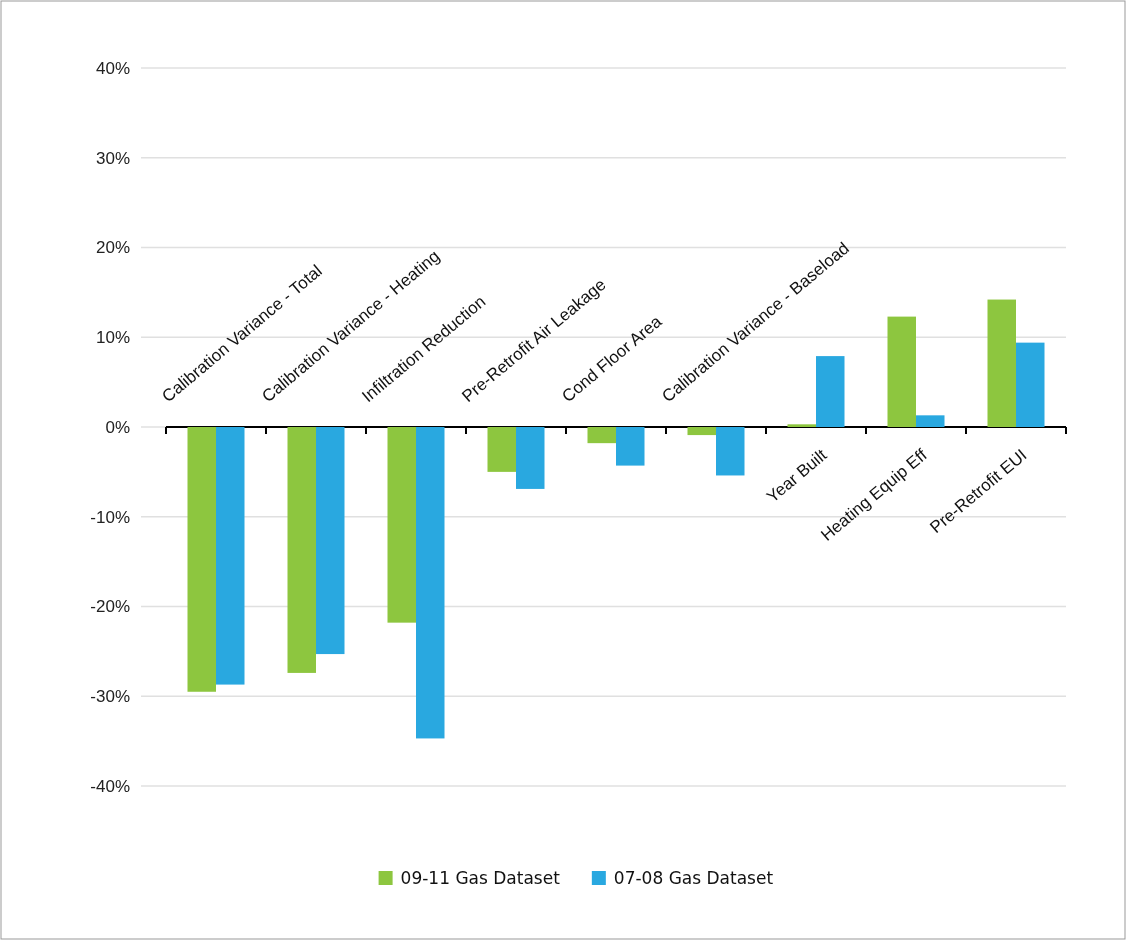 This screenshot has height=940, width=1126. What do you see at coordinates (110, 697) in the screenshot?
I see `y-tick-label: -30%` at bounding box center [110, 697].